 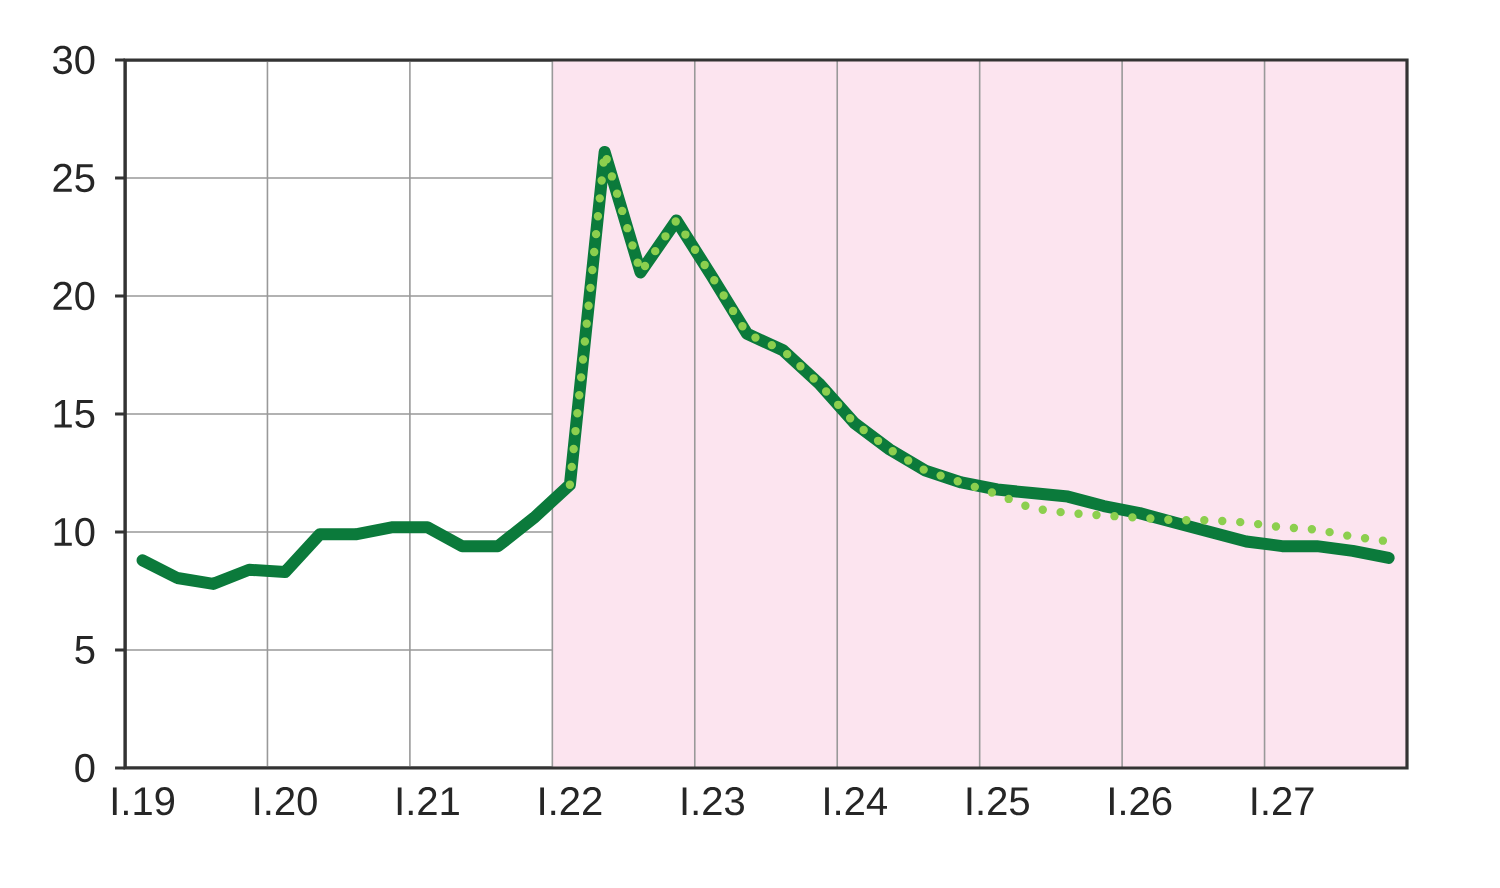 I want to click on y-tick-label: 30, so click(x=74, y=60).